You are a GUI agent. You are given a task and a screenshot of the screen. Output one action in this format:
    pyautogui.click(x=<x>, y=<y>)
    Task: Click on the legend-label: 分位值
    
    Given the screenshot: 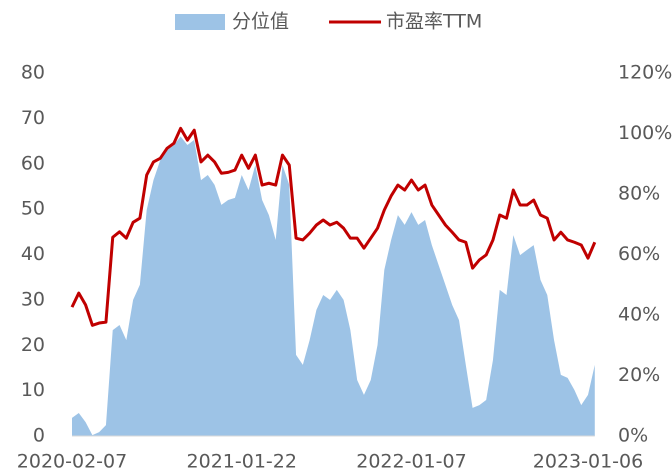 What is the action you would take?
    pyautogui.click(x=260, y=22)
    